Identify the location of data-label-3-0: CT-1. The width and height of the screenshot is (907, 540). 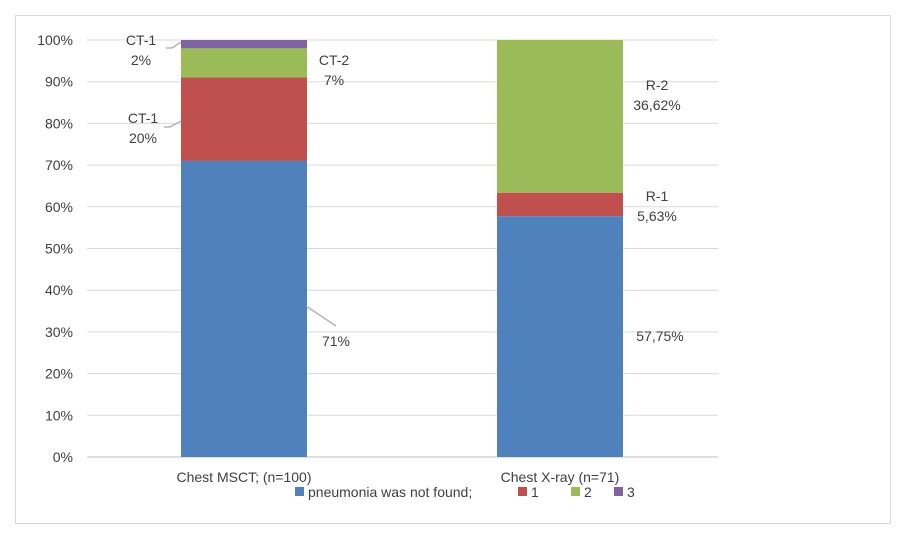
(141, 40).